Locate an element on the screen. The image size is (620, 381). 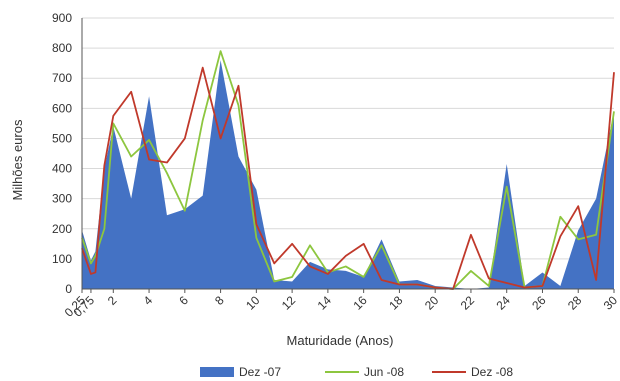
x-tick-label: 26 is located at coordinates (539, 303).